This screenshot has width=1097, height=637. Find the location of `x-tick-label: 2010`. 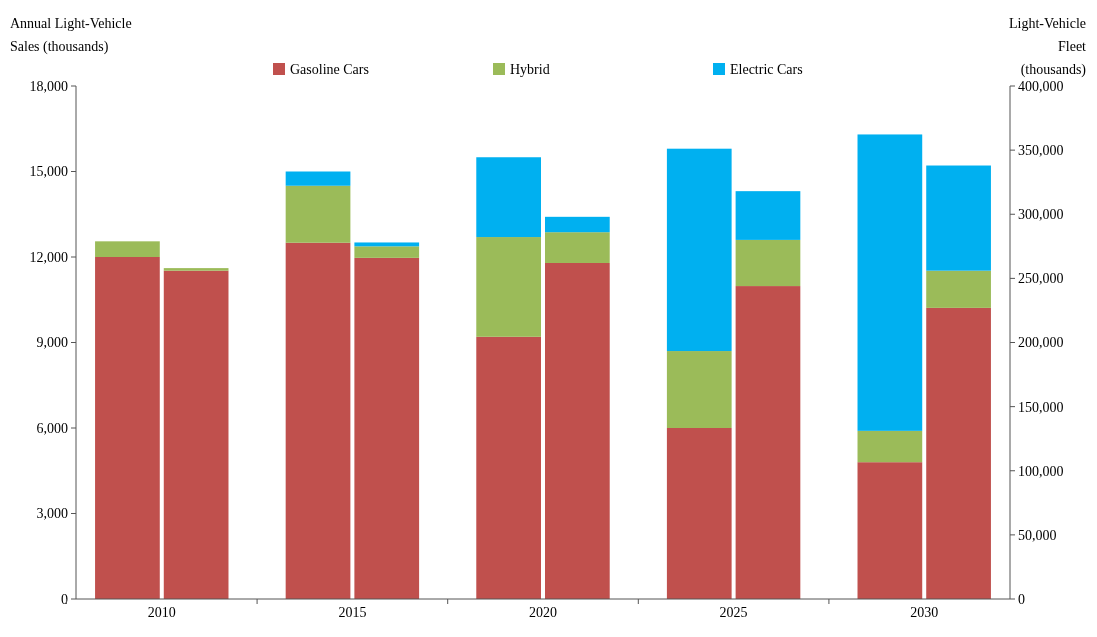

x-tick-label: 2010 is located at coordinates (161, 612).